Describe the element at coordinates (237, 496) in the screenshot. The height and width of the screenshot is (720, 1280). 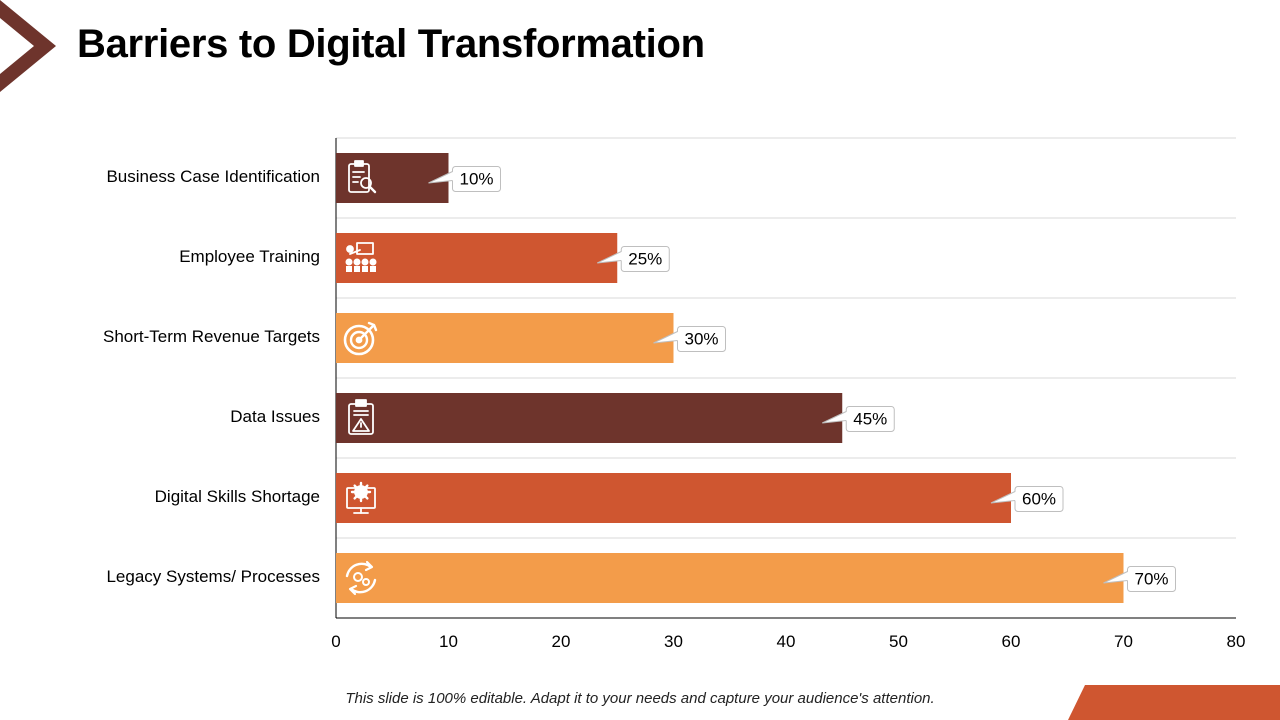
I see `category-label: Digital Skills Shortage` at that location.